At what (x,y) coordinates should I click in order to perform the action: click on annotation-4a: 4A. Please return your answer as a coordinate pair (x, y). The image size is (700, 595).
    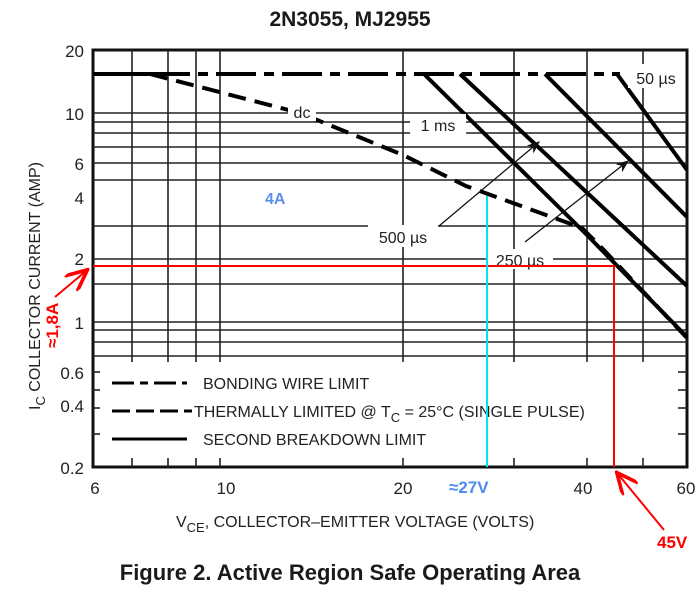
    Looking at the image, I should click on (275, 199).